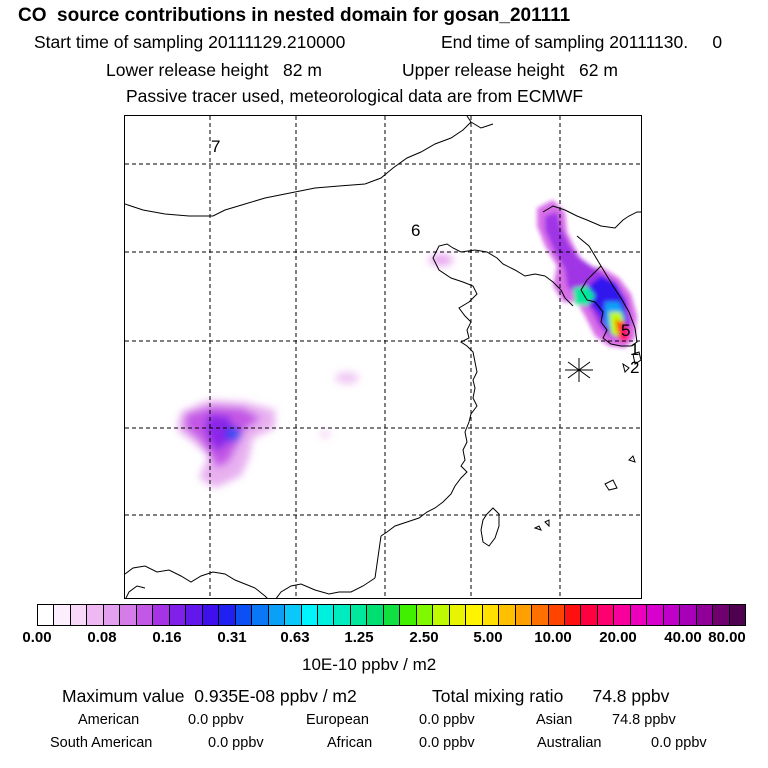  Describe the element at coordinates (167, 637) in the screenshot. I see `scale-label-2: 0.16` at that location.